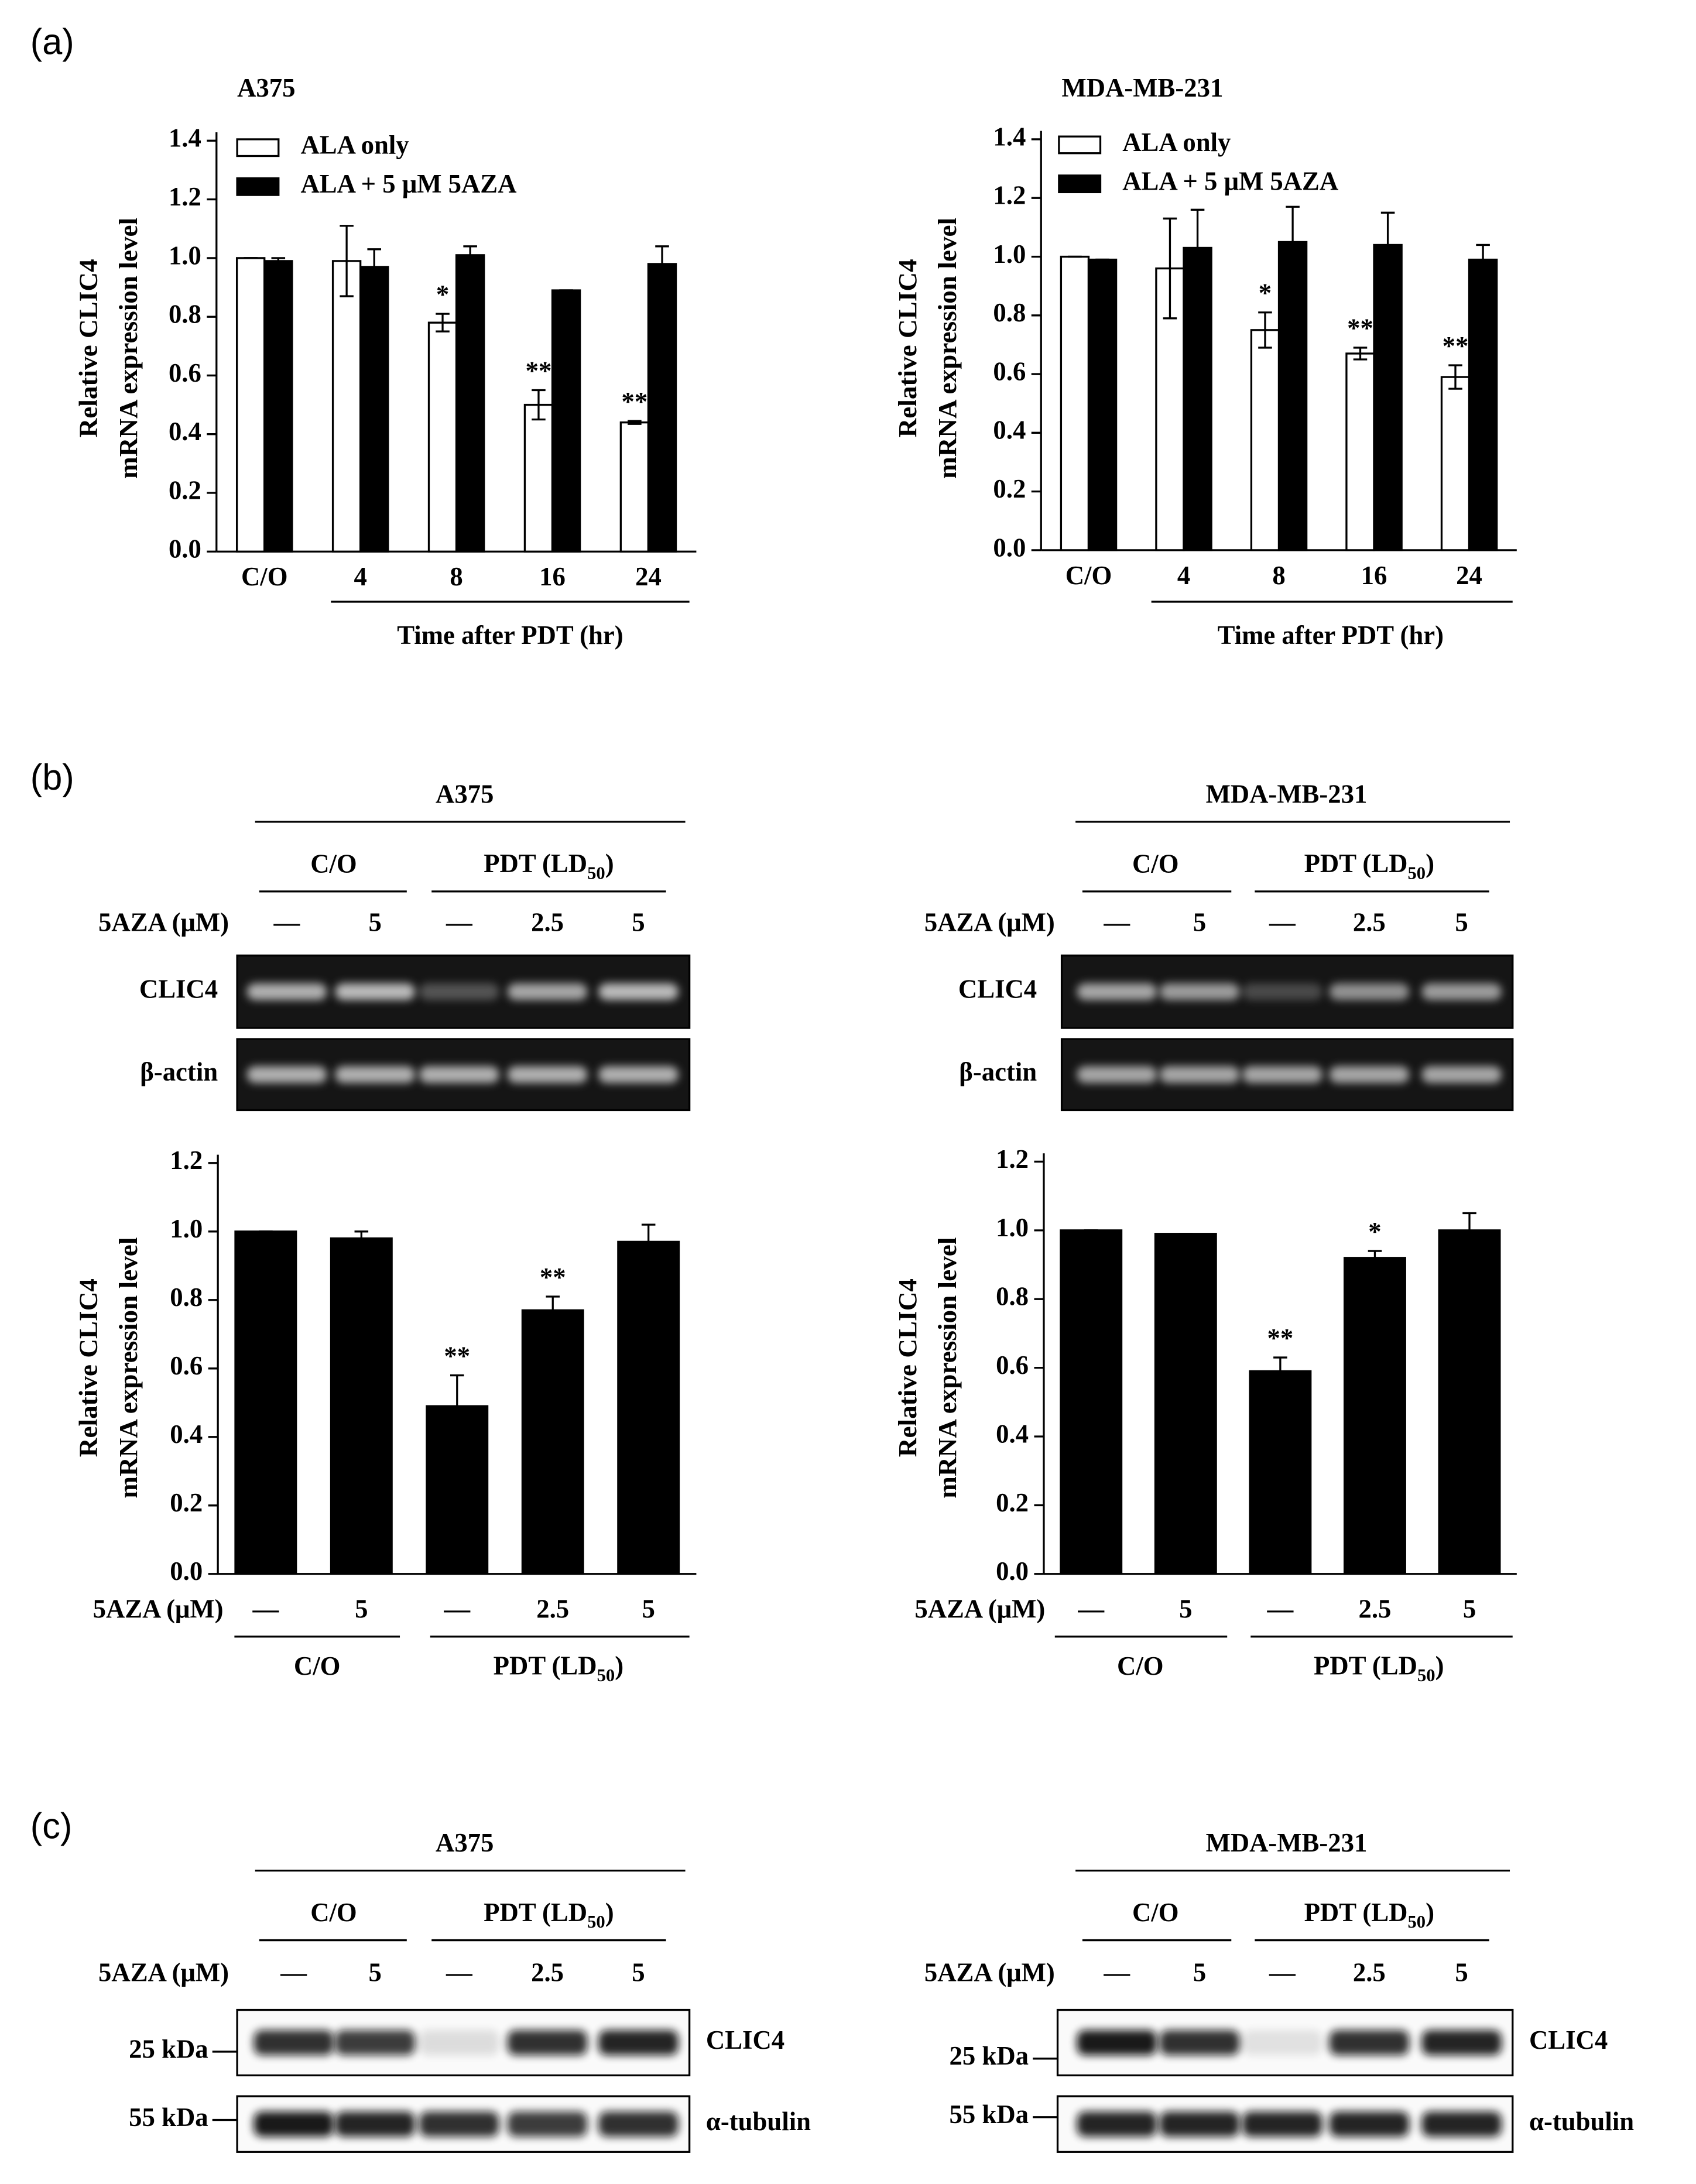 The image size is (1696, 2184). Describe the element at coordinates (258, 147) in the screenshot. I see `legend-swatch` at that location.